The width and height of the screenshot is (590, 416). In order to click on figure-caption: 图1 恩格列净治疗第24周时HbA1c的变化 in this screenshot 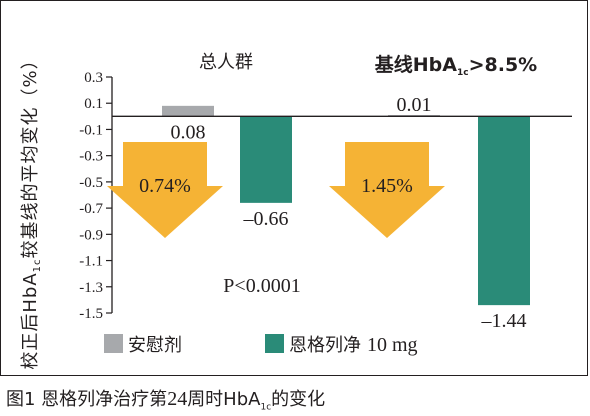, I will do `click(165, 399)`.